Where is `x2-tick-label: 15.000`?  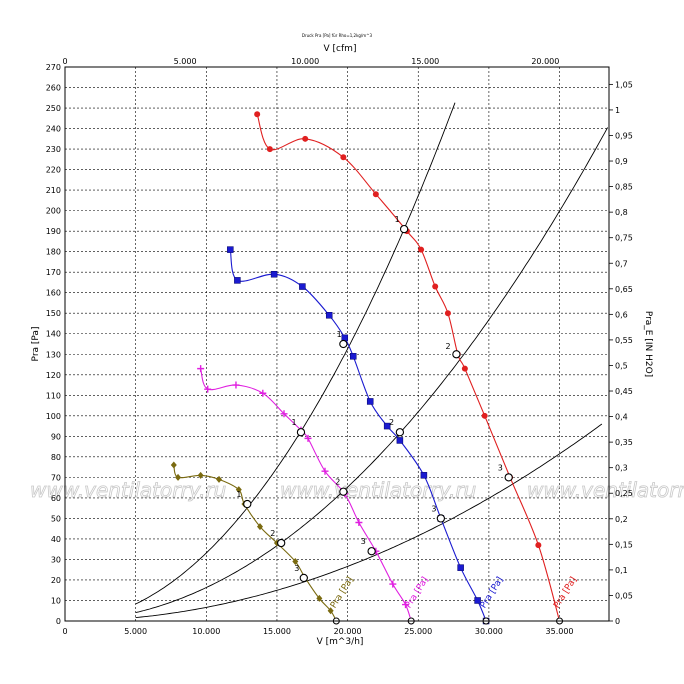
x2-tick-label: 15.000 is located at coordinates (425, 61).